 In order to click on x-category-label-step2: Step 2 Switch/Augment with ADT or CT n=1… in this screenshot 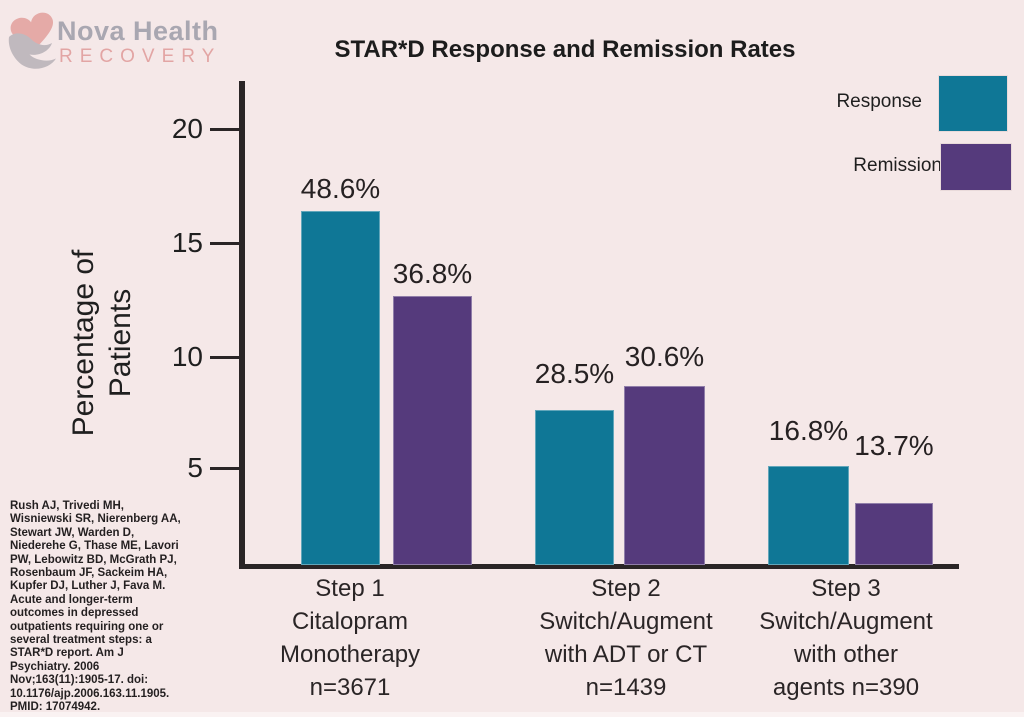, I will do `click(626, 638)`.